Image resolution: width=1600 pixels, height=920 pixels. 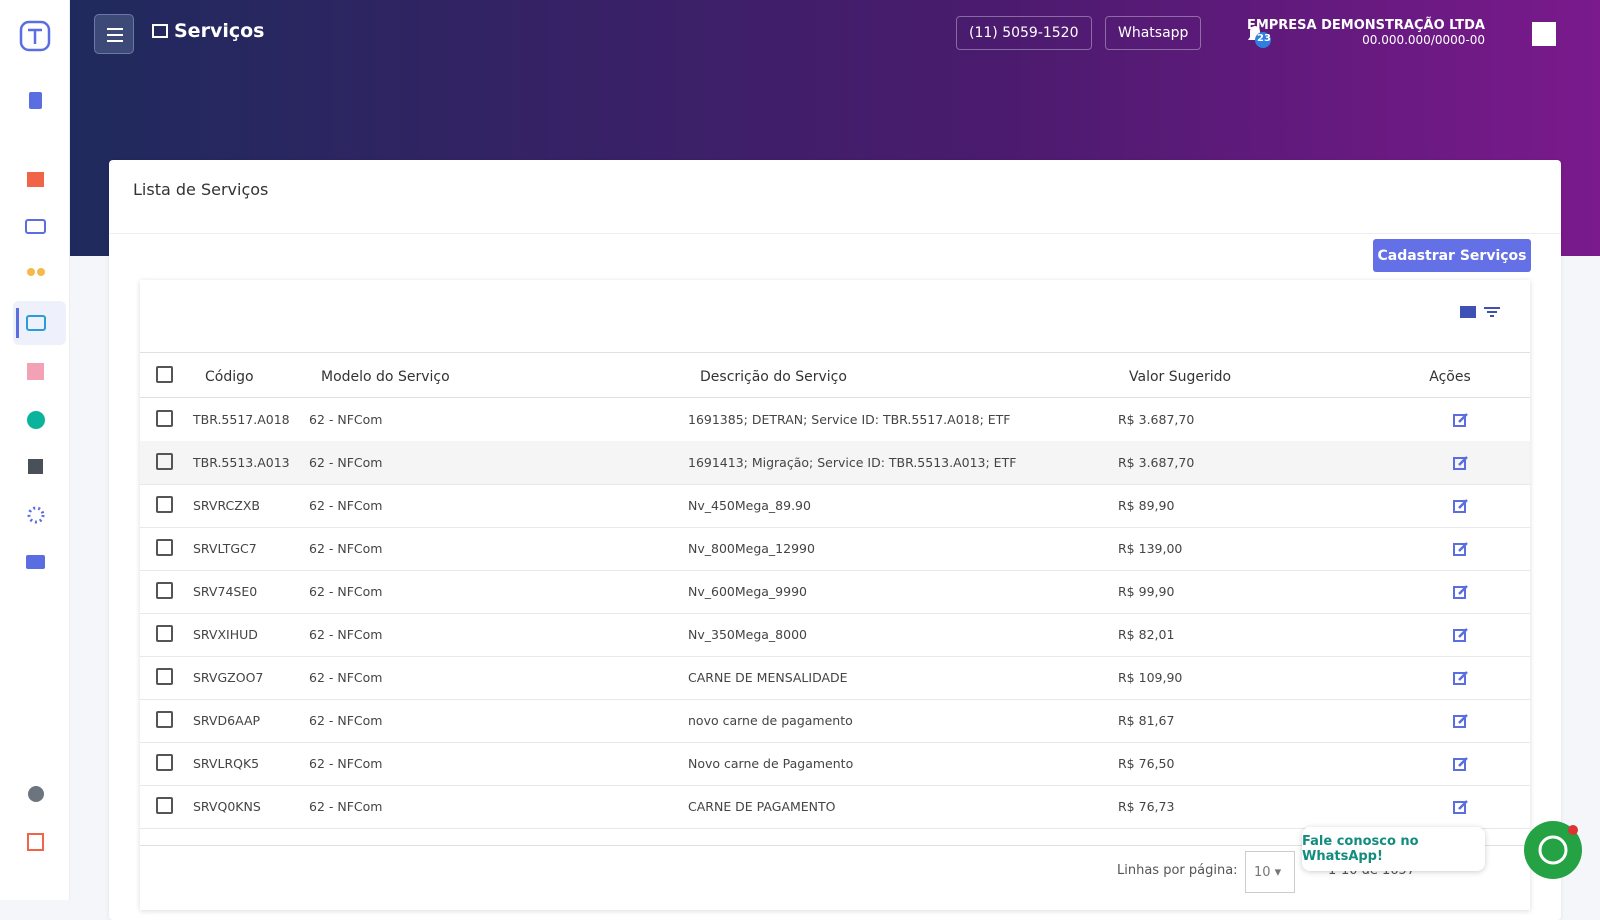 What do you see at coordinates (762, 806) in the screenshot?
I see `cell: CARNE DE PAGAMENTO` at bounding box center [762, 806].